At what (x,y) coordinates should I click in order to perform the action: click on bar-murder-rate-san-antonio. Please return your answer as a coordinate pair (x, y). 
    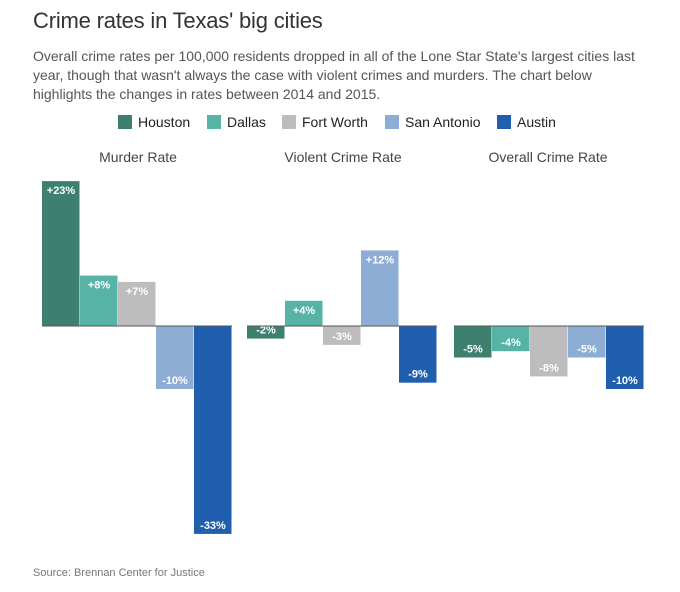
    Looking at the image, I should click on (175, 357).